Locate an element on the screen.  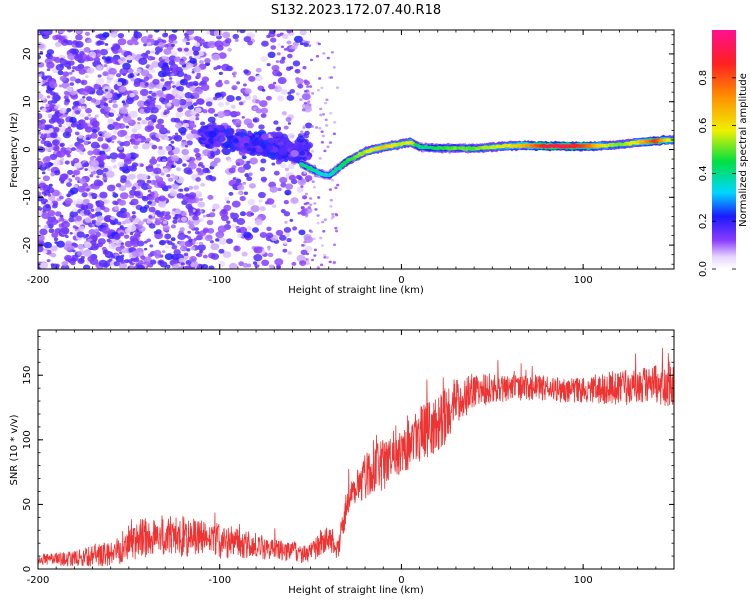
colorbar-label: Normalized spectral amplitude is located at coordinates (743, 150).